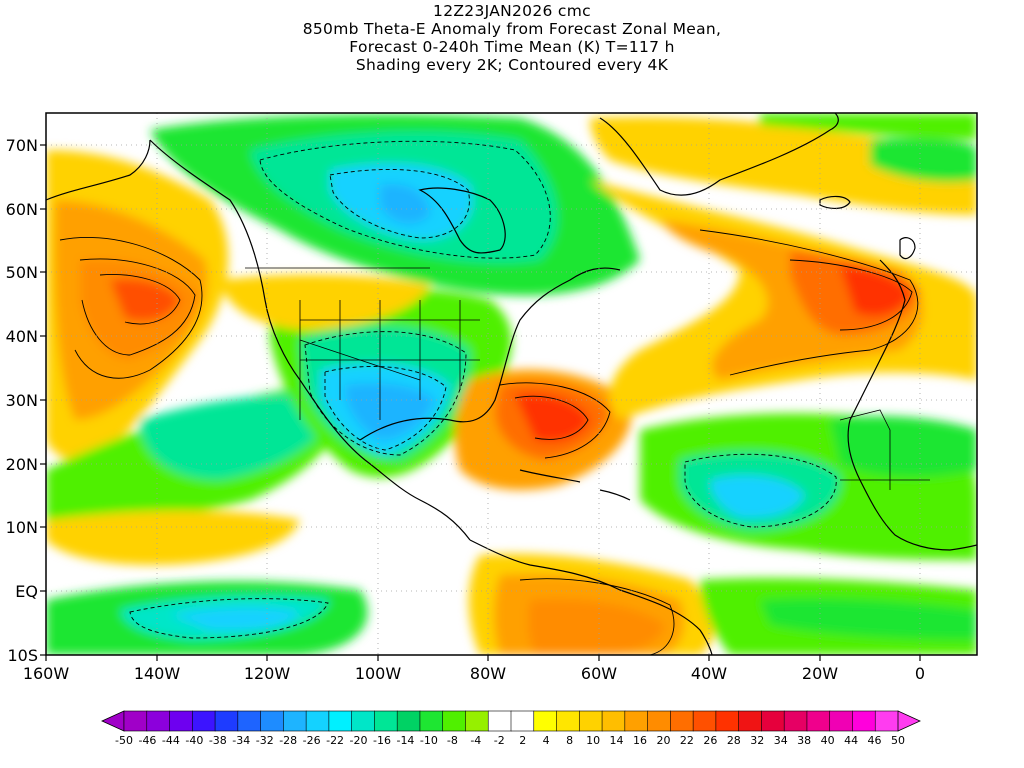 The image size is (1024, 768). I want to click on colorbar-label: 46, so click(875, 740).